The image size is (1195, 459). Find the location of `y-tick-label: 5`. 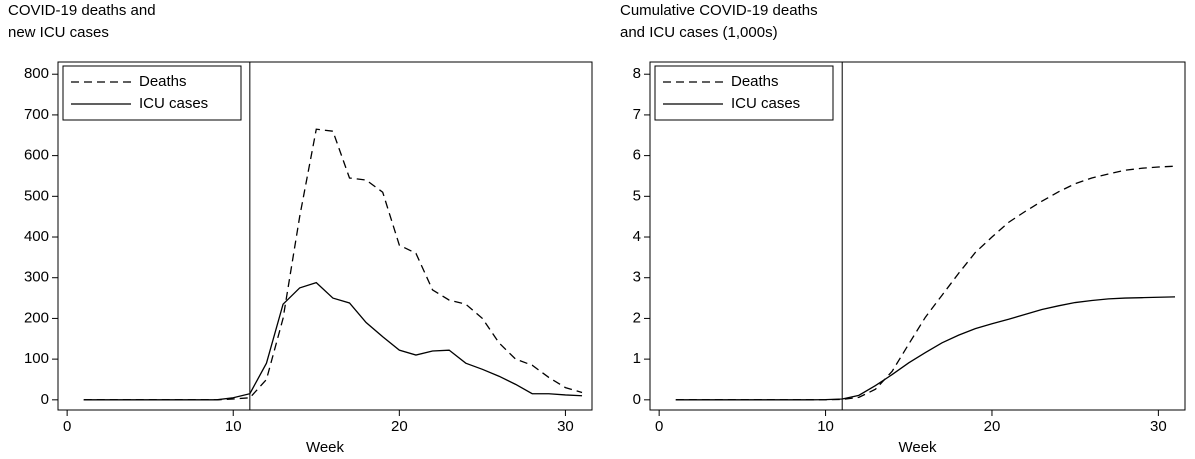

y-tick-label: 5 is located at coordinates (637, 195).